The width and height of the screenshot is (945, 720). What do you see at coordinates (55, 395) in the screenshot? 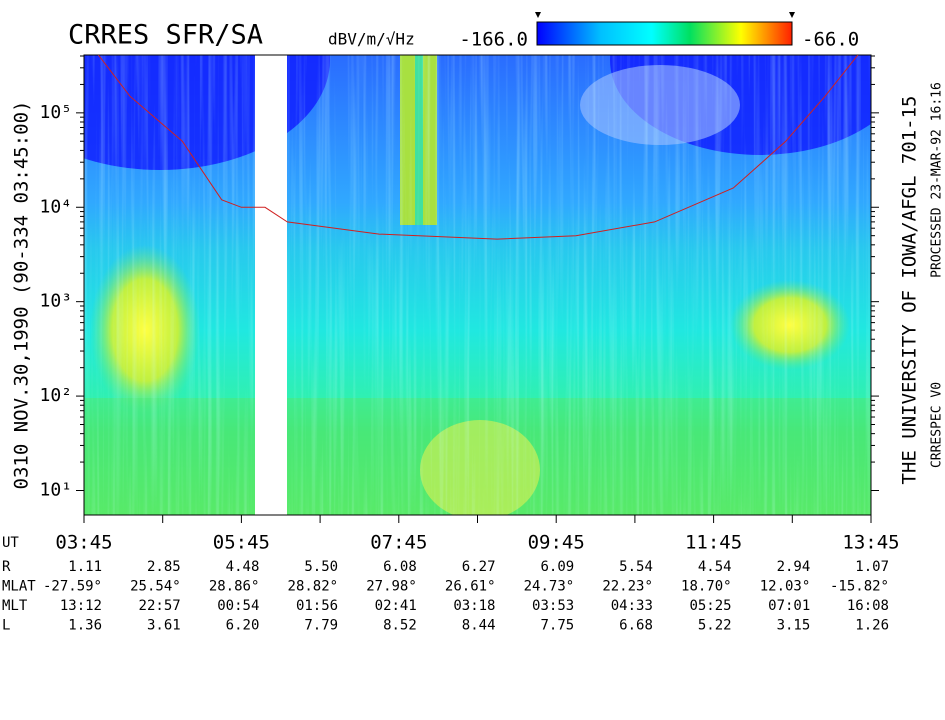
I see `y-tick-label: 10²` at bounding box center [55, 395].